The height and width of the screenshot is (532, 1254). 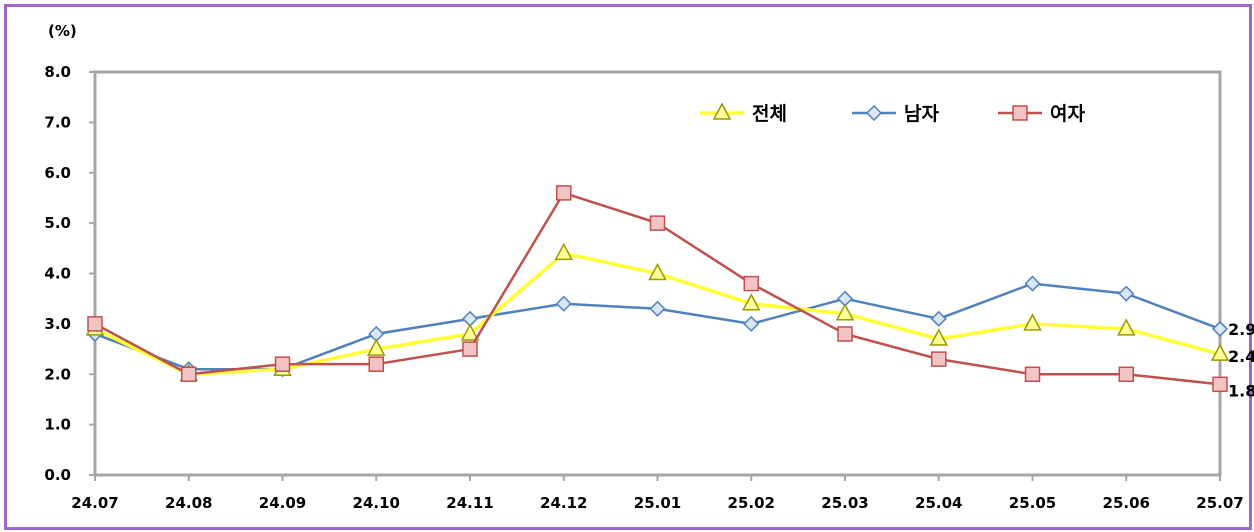 I want to click on y-unit-label: (%), so click(x=62, y=31).